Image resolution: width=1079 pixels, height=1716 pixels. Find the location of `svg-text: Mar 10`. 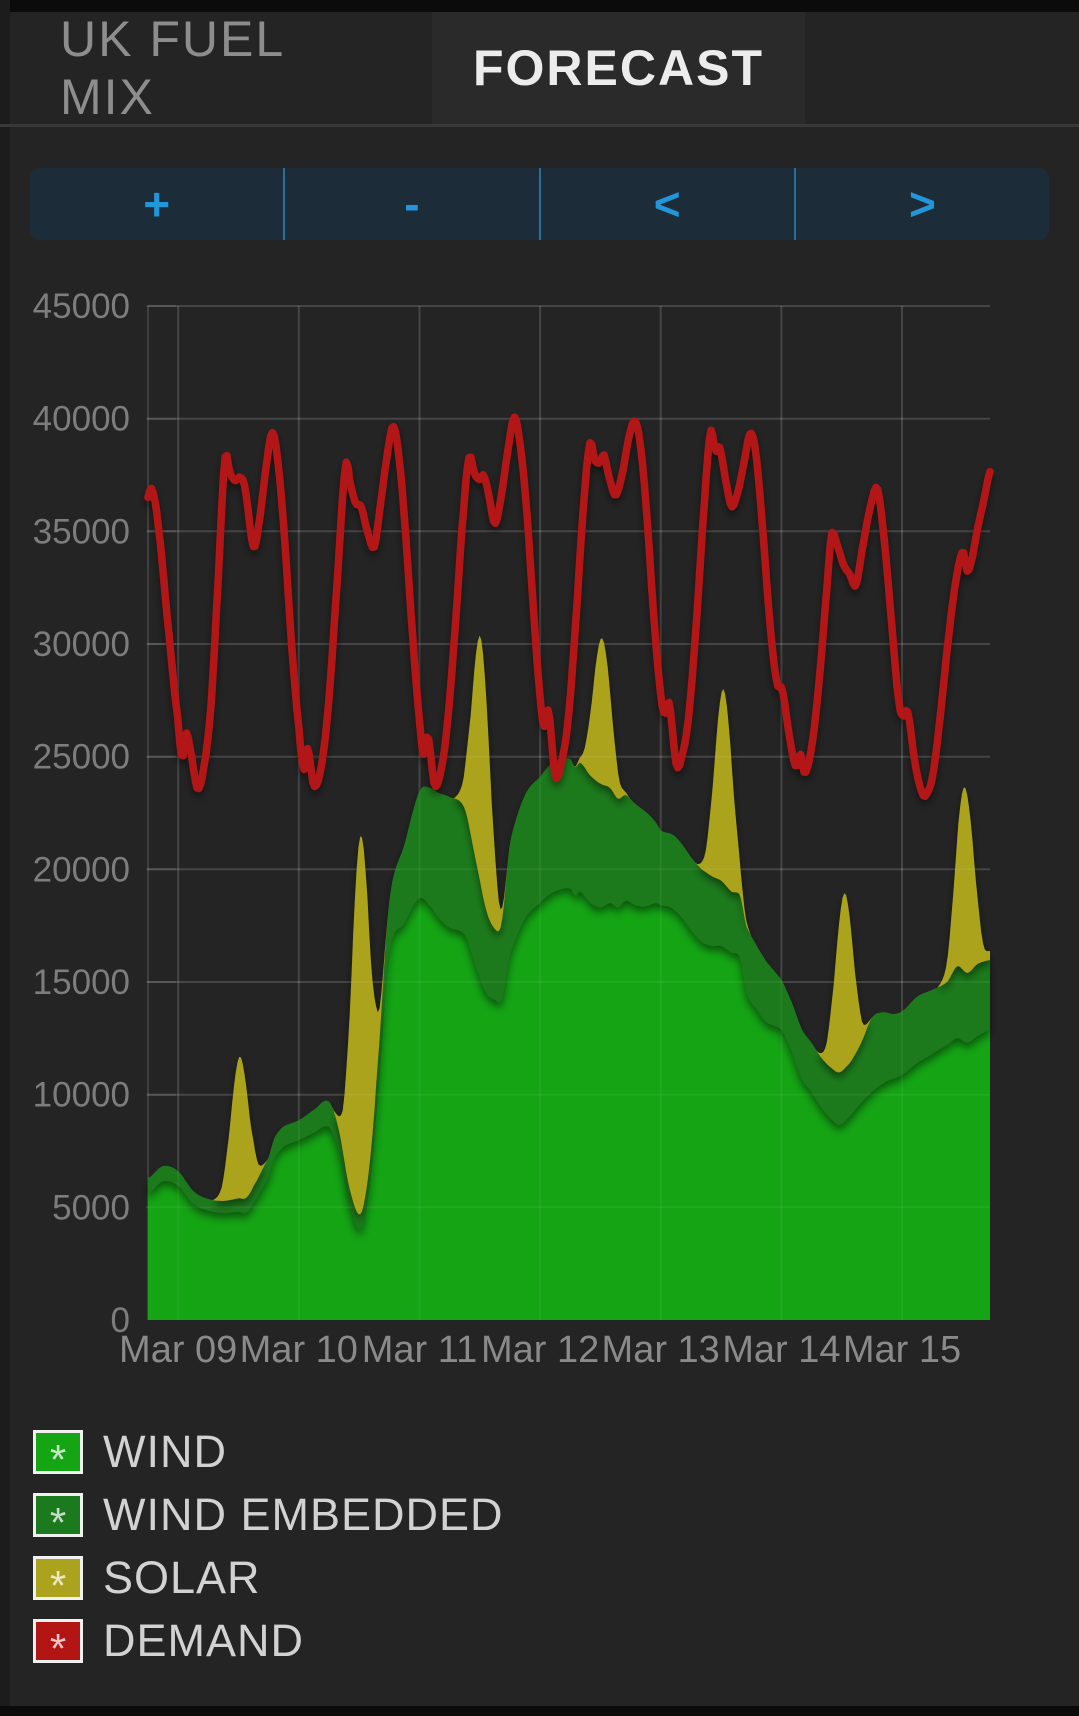

svg-text: Mar 10 is located at coordinates (299, 1350).